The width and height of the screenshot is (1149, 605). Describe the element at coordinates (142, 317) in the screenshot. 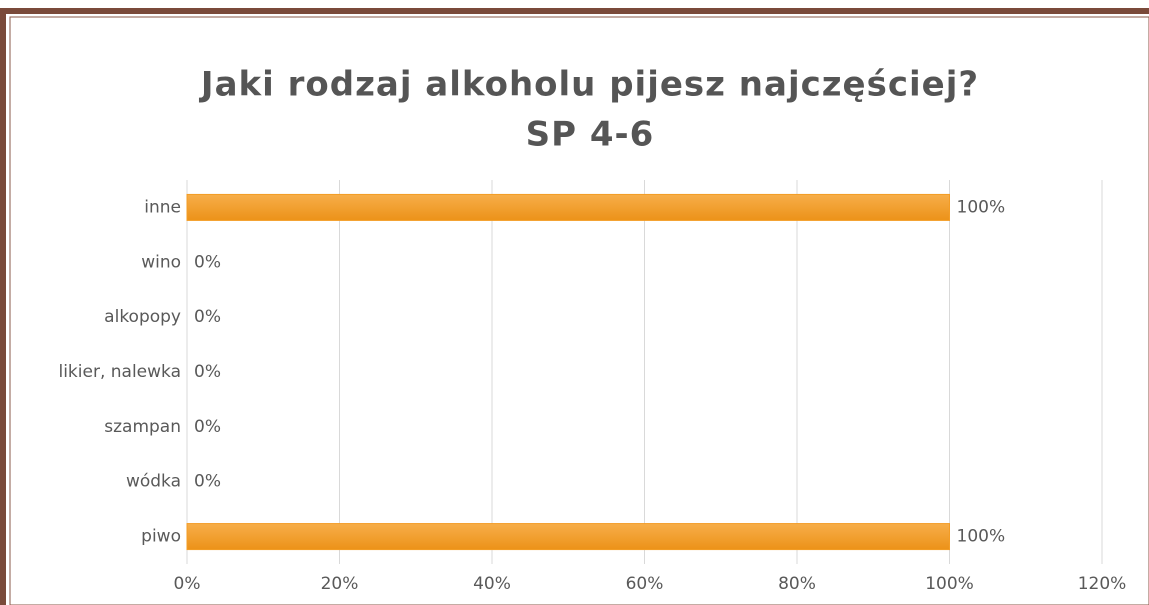

I see `y-tick-label: alkopopy` at that location.